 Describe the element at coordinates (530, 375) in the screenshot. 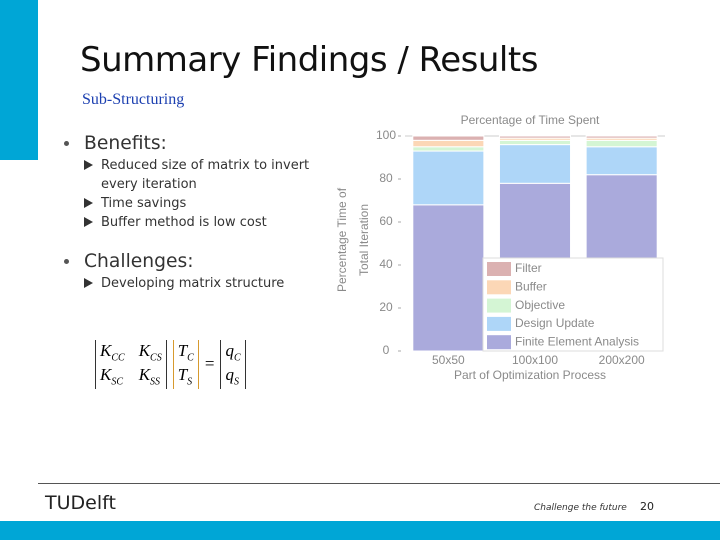

I see `x-axis-label: Part of Optimization Process` at that location.